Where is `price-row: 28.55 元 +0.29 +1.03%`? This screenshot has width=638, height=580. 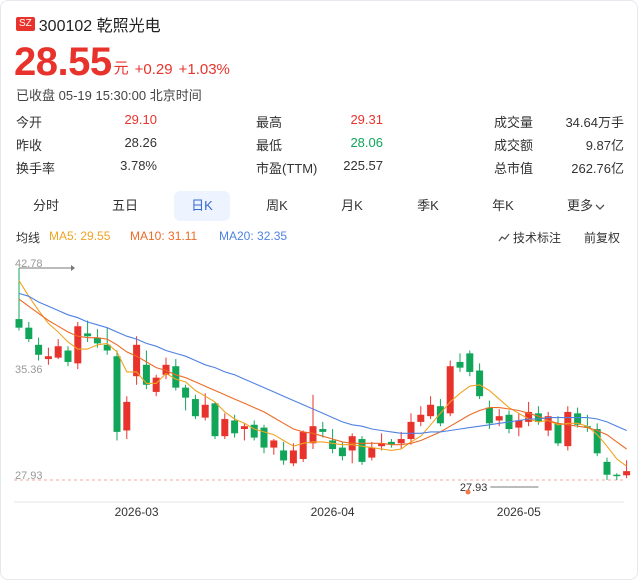
price-row: 28.55 元 +0.29 +1.03% is located at coordinates (125, 61).